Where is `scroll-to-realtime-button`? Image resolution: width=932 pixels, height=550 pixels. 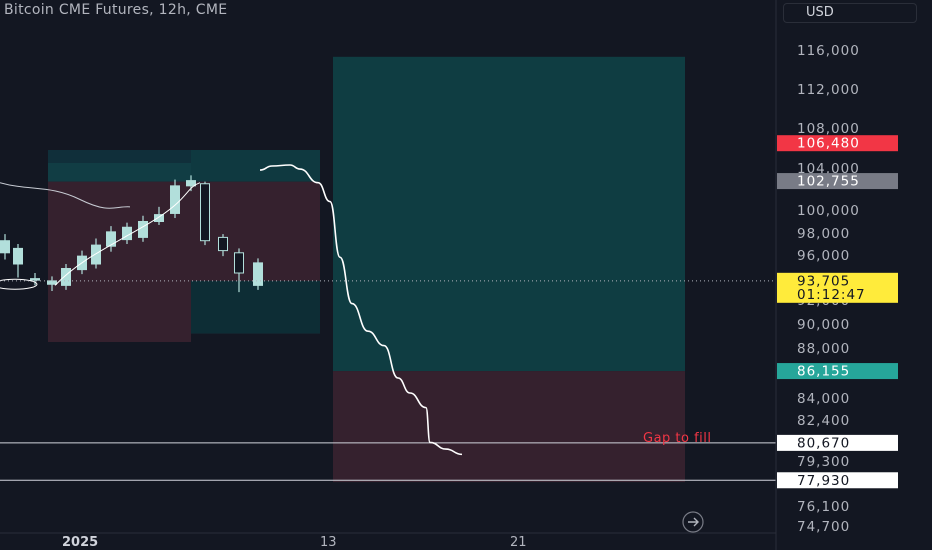
scroll-to-realtime-button is located at coordinates (693, 522).